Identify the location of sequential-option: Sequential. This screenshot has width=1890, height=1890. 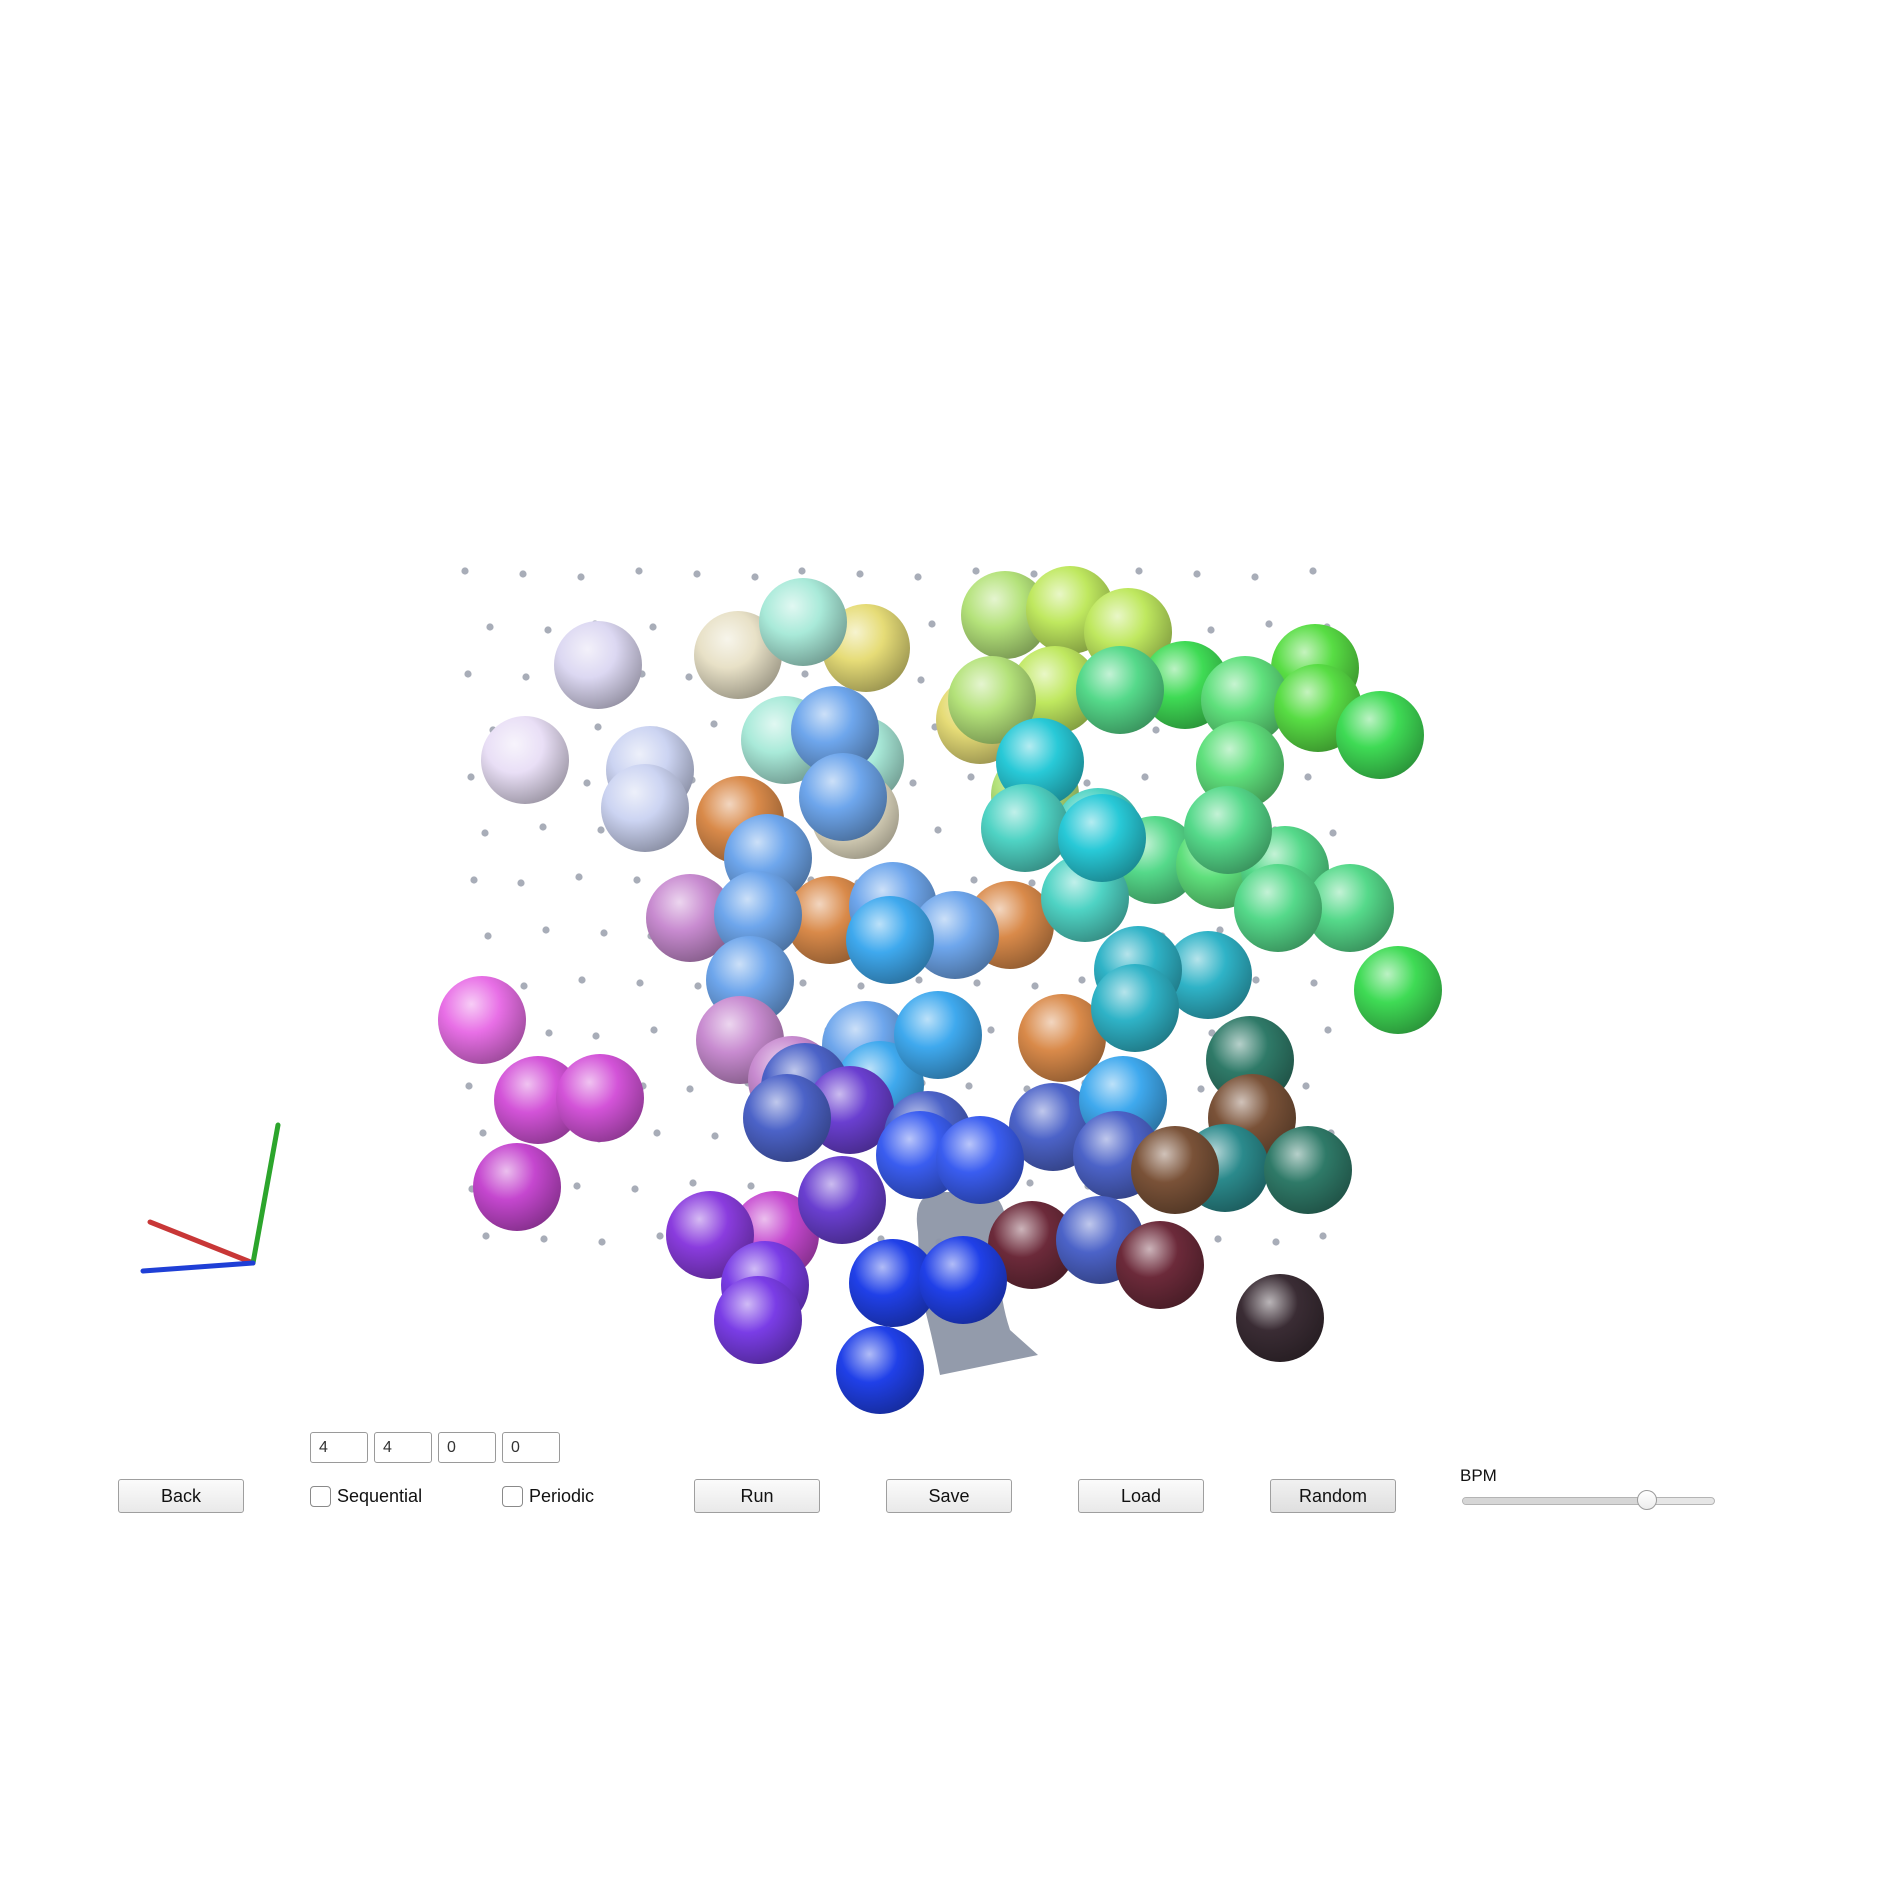
(366, 1496).